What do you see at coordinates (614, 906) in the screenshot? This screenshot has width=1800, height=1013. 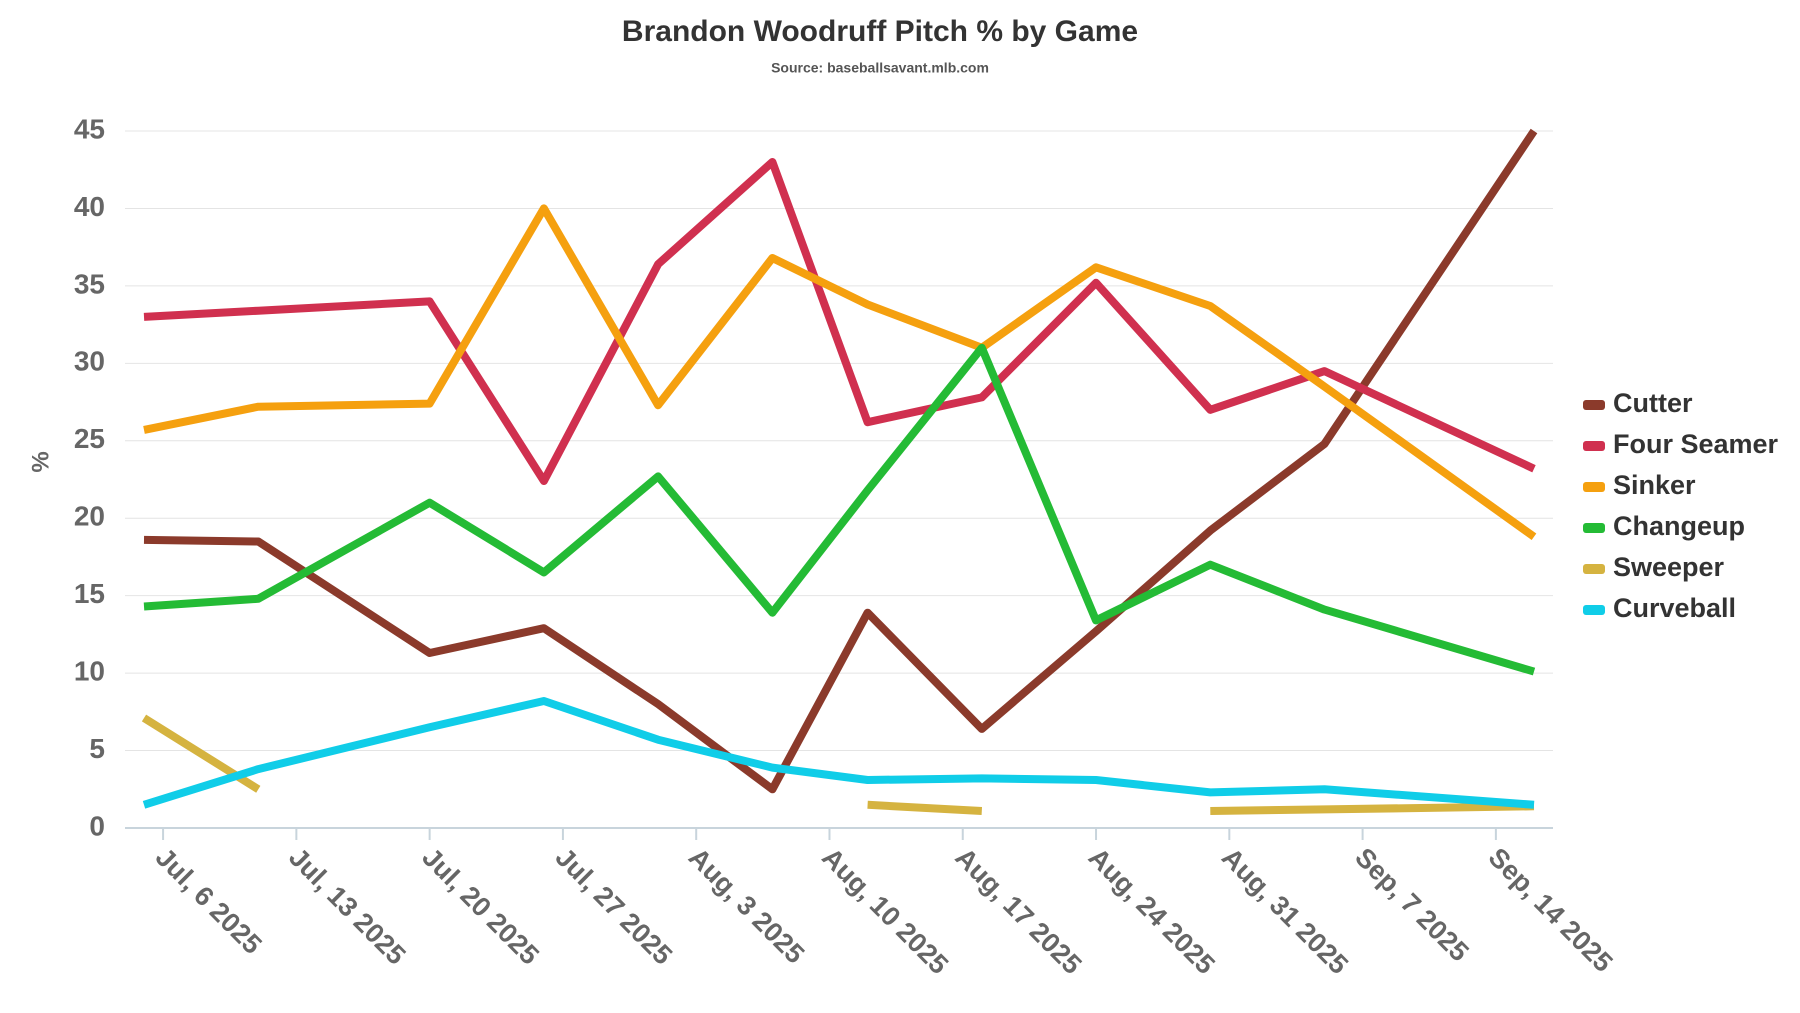 I see `x-tick-label: Jul, 27 2025` at bounding box center [614, 906].